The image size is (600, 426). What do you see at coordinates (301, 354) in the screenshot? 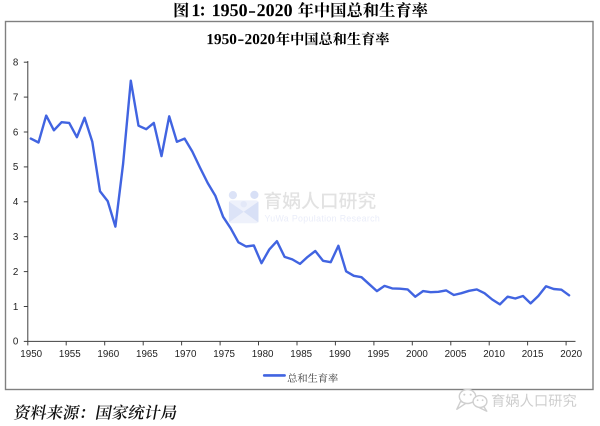
I see `svg-text: 1985` at bounding box center [301, 354].